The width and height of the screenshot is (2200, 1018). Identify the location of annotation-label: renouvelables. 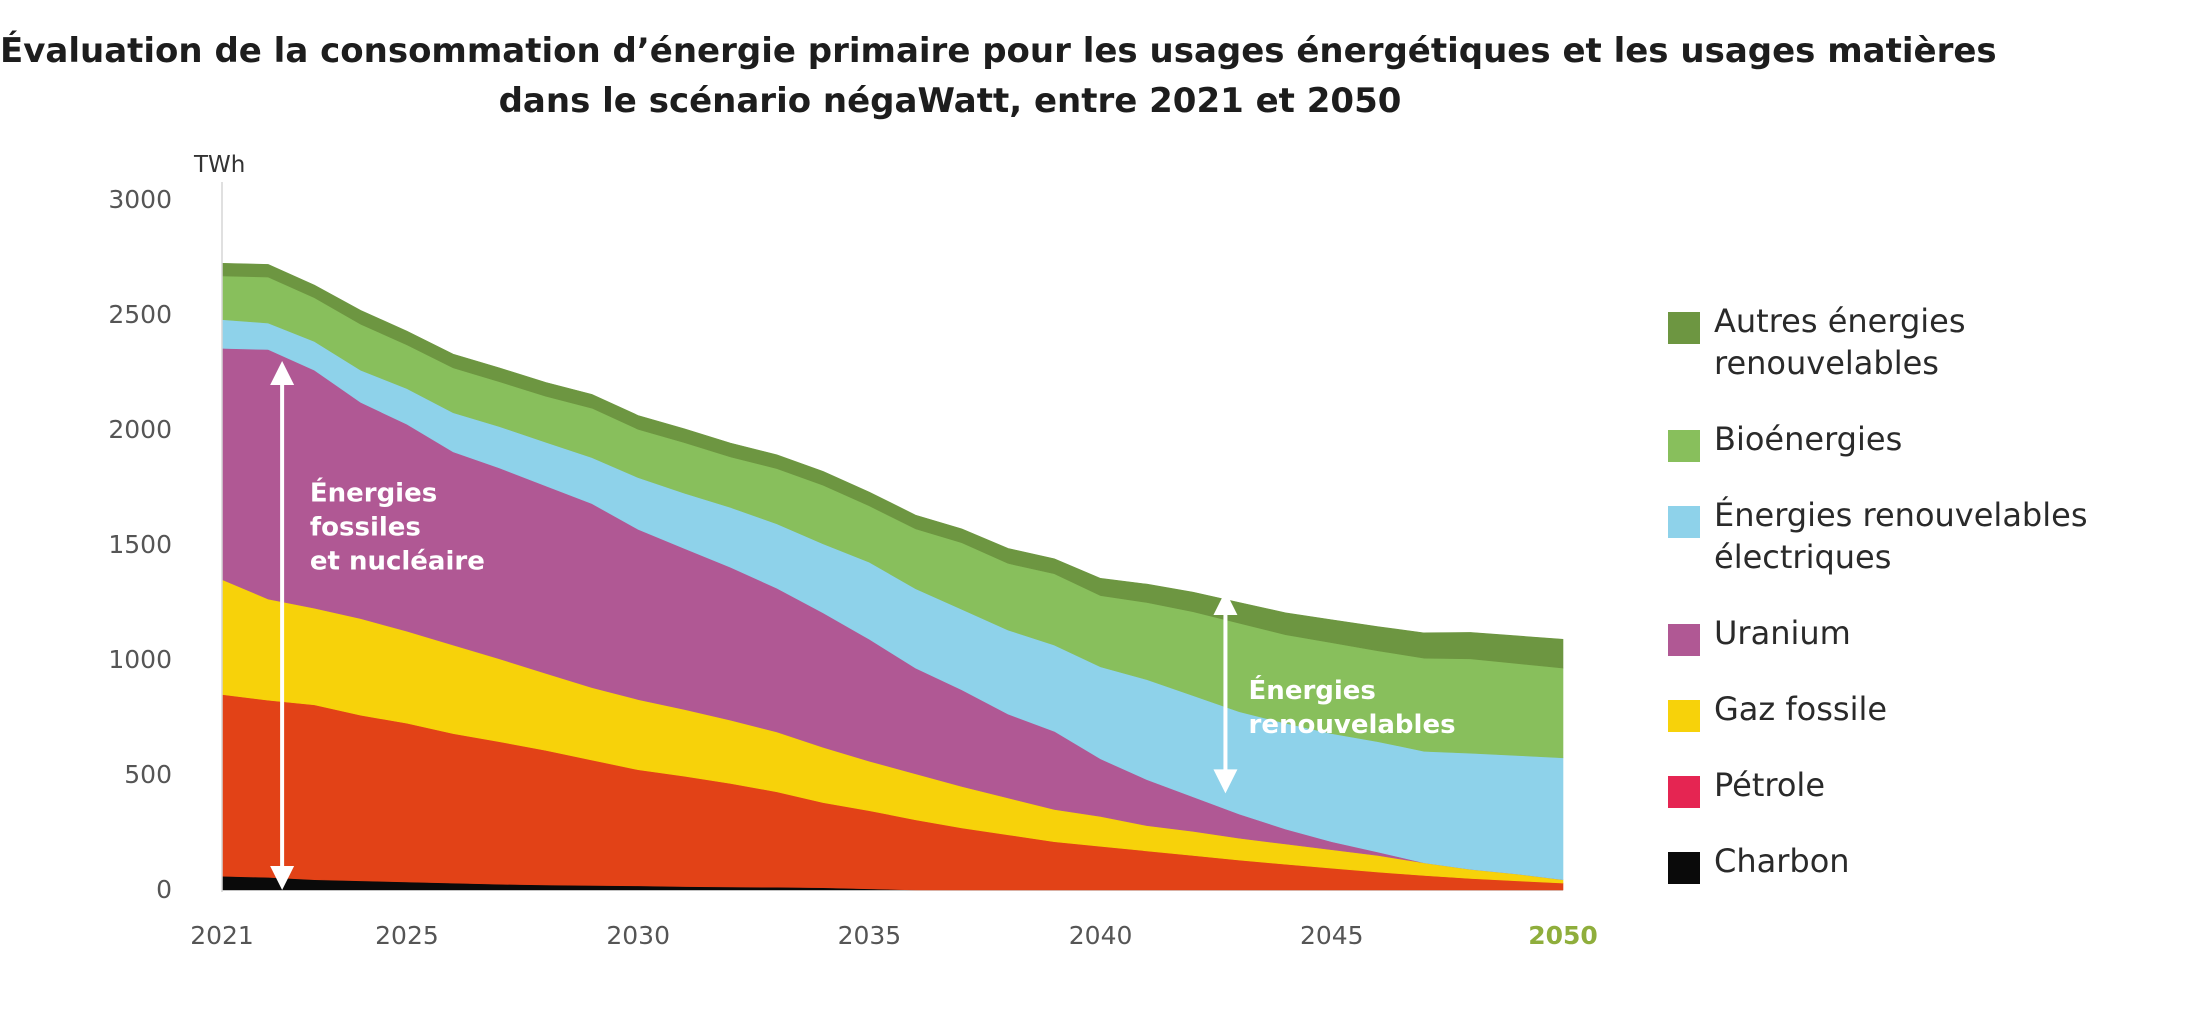
(1352, 725).